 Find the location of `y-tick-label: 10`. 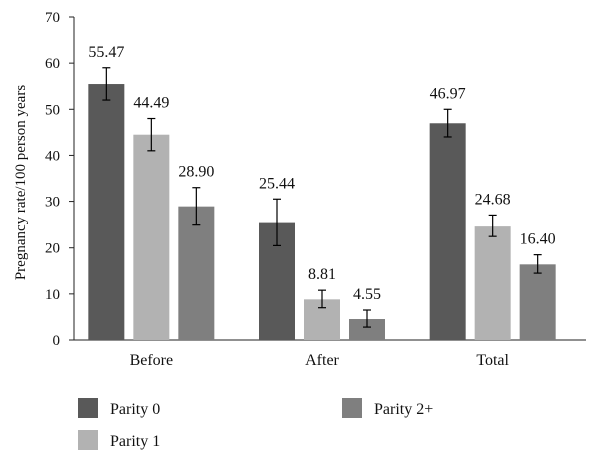

y-tick-label: 10 is located at coordinates (52, 295).